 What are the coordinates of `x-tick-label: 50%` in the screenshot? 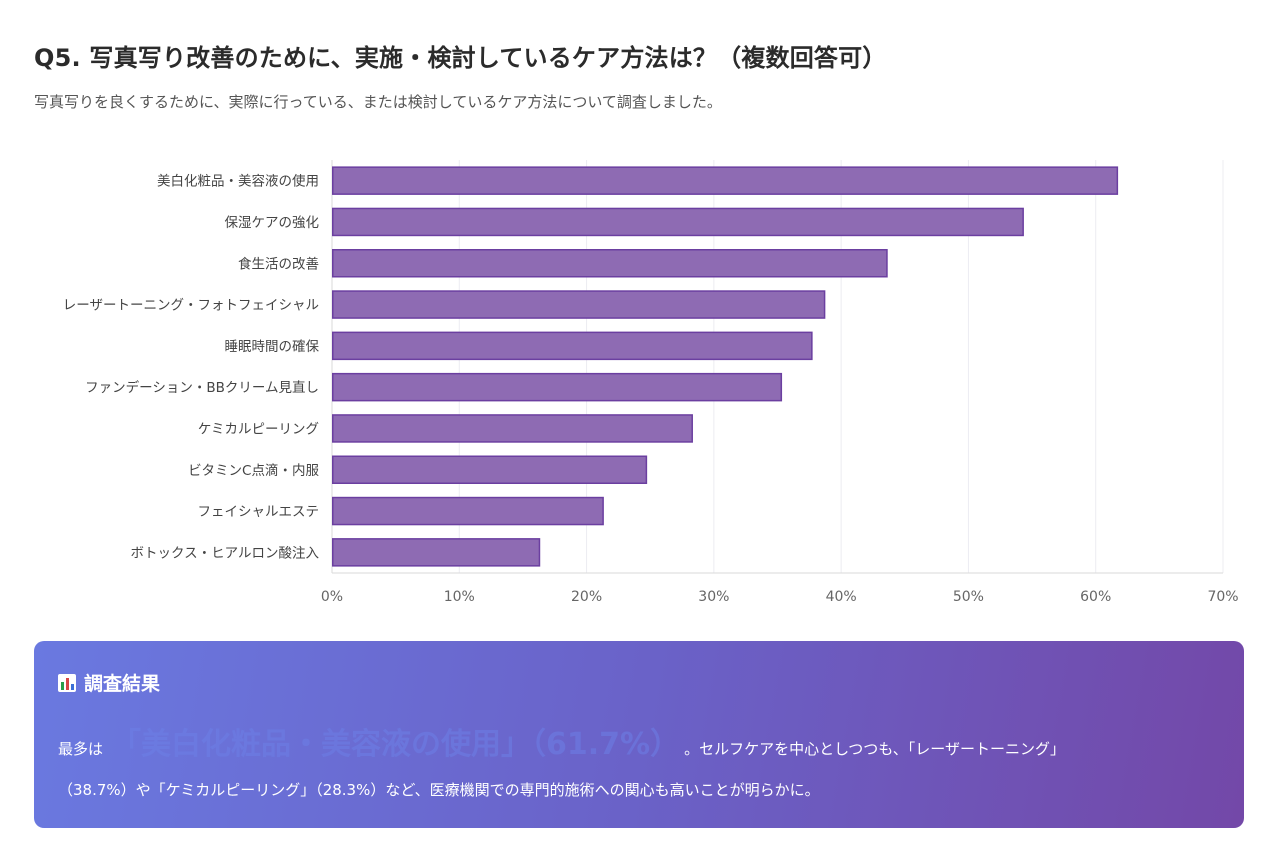 It's located at (968, 597).